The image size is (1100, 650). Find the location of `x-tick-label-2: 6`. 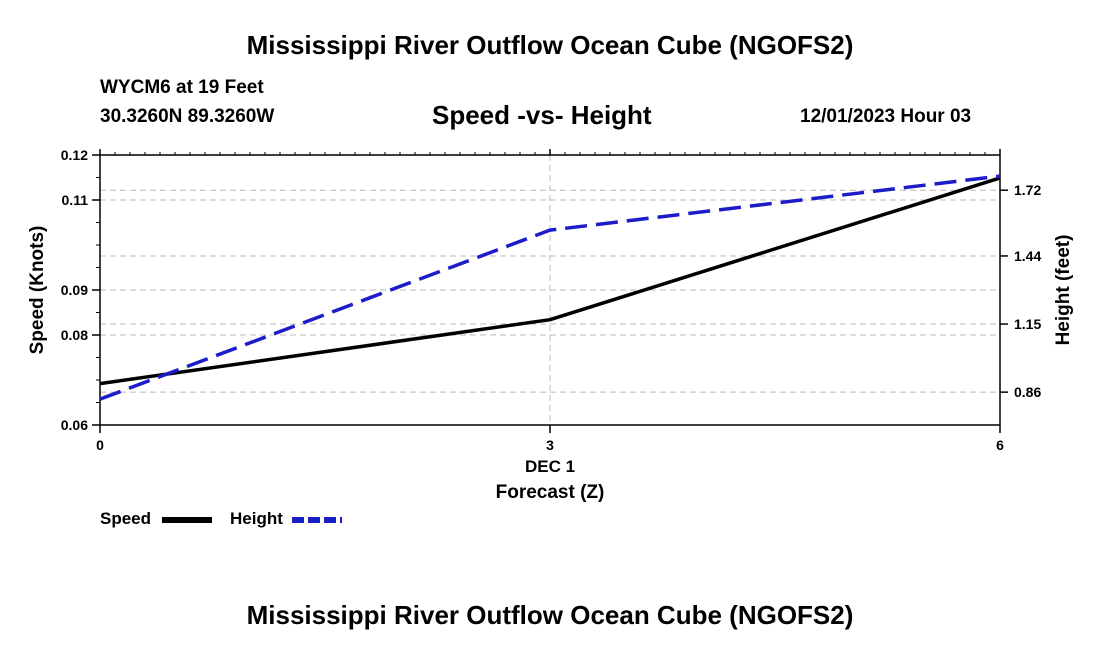

x-tick-label-2: 6 is located at coordinates (1000, 445).